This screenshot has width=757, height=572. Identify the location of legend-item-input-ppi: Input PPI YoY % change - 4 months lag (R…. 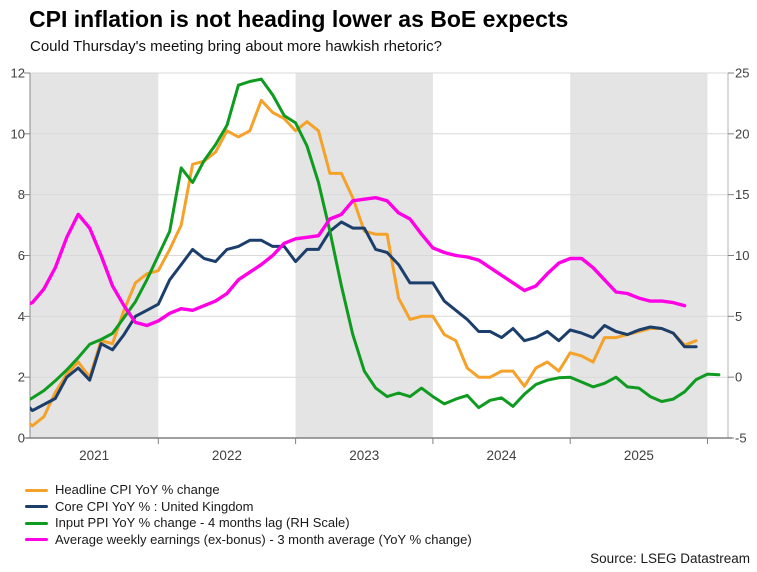
(248, 523).